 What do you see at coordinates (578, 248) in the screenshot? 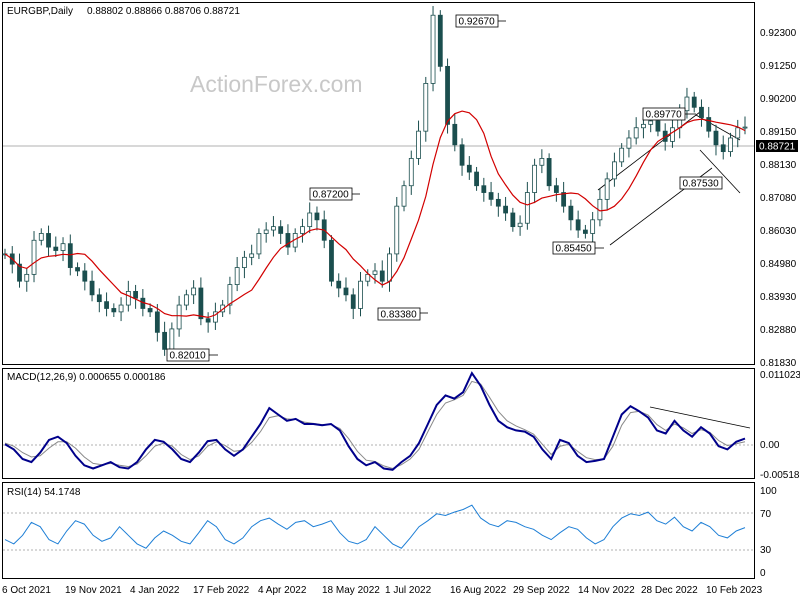
I see `annotation-0.85450: 0.85450` at bounding box center [578, 248].